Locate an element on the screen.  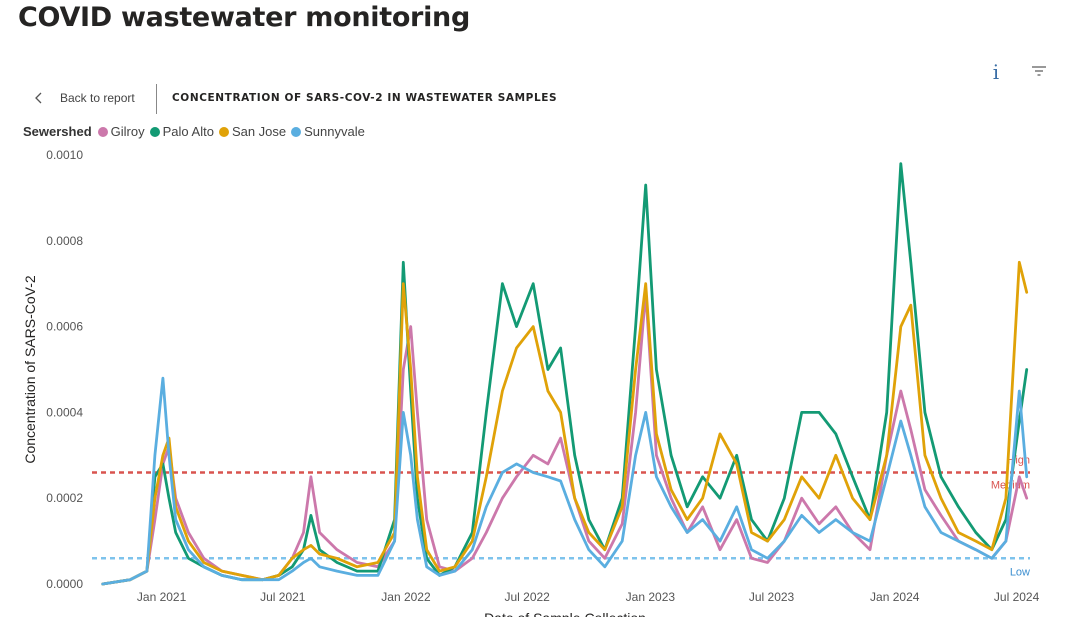
legend-title: Sewershed is located at coordinates (57, 131).